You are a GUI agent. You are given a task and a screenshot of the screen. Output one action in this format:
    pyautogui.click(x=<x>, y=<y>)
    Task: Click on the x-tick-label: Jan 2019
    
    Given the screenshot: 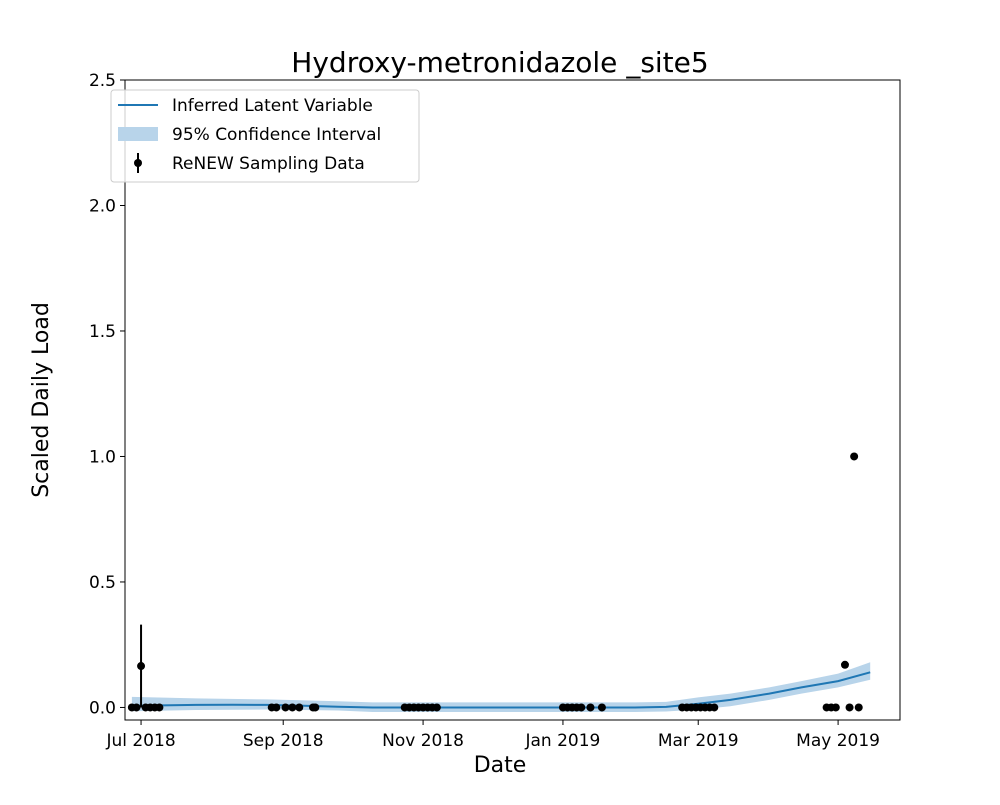 What is the action you would take?
    pyautogui.click(x=563, y=741)
    